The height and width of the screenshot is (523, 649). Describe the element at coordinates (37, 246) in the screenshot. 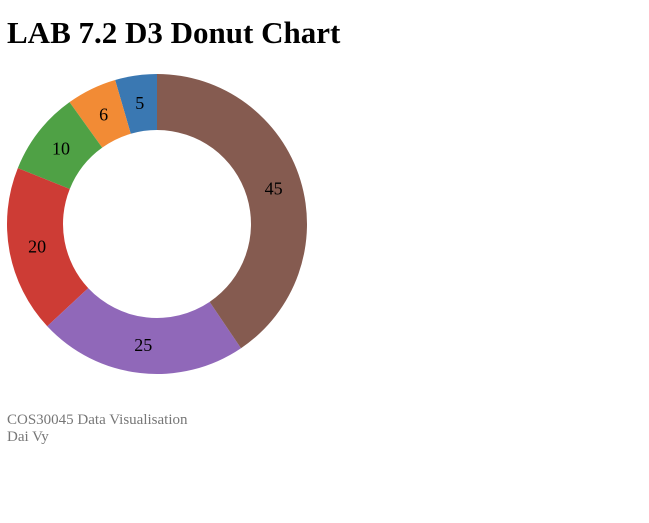

I see `slice-label-20: 20` at that location.